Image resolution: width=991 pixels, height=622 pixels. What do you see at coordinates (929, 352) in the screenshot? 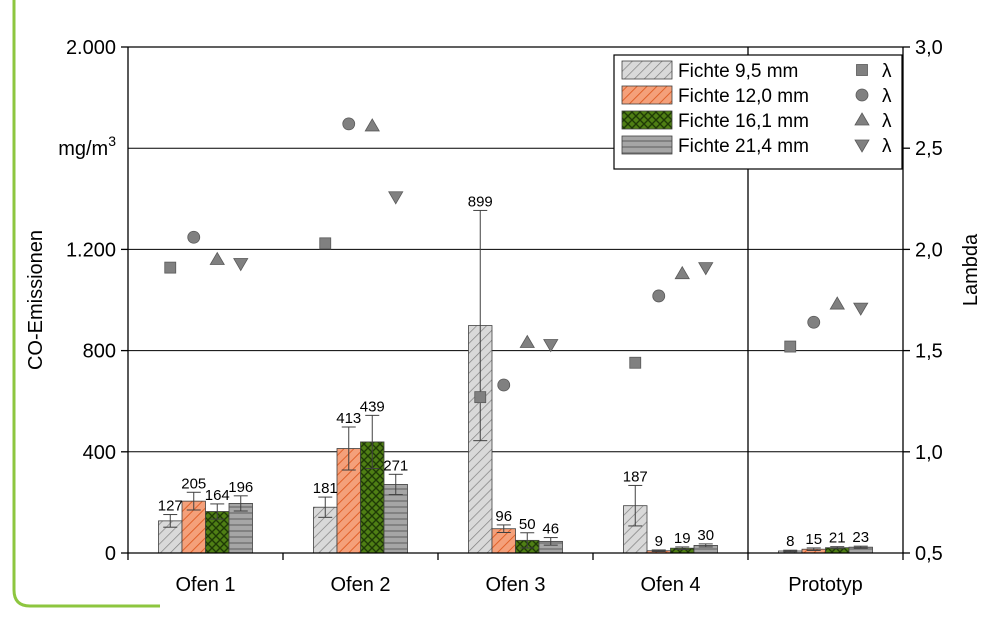
I see `y2-tick-label: 1,5` at bounding box center [929, 352].